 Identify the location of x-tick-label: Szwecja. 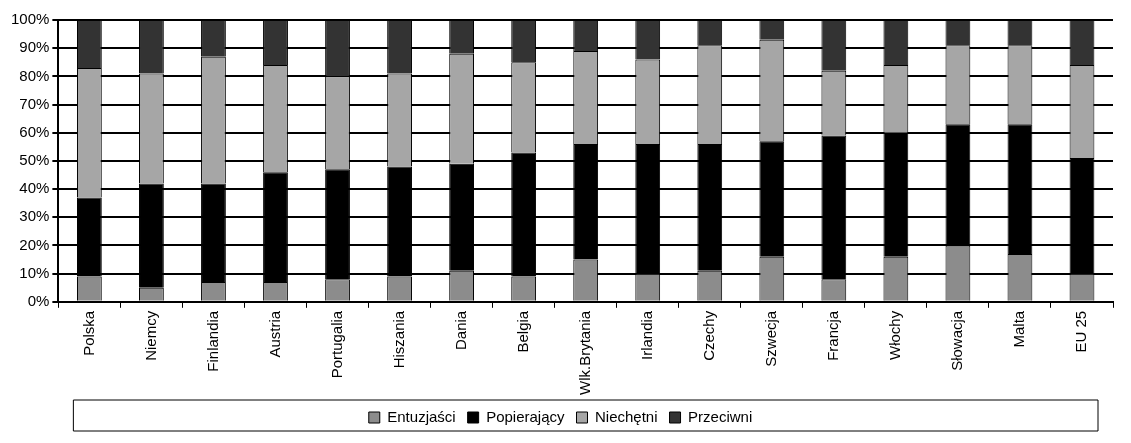
(770, 338).